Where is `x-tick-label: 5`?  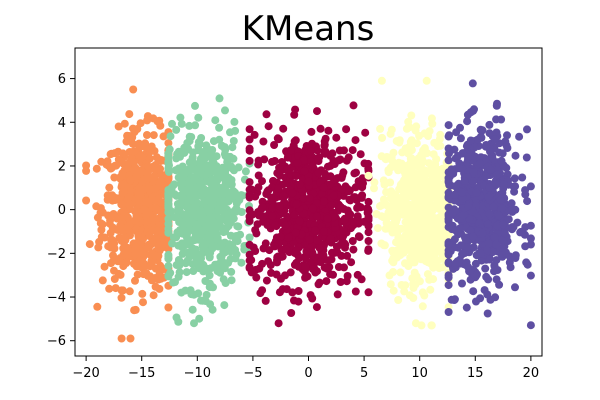 x-tick-label: 5 is located at coordinates (364, 373).